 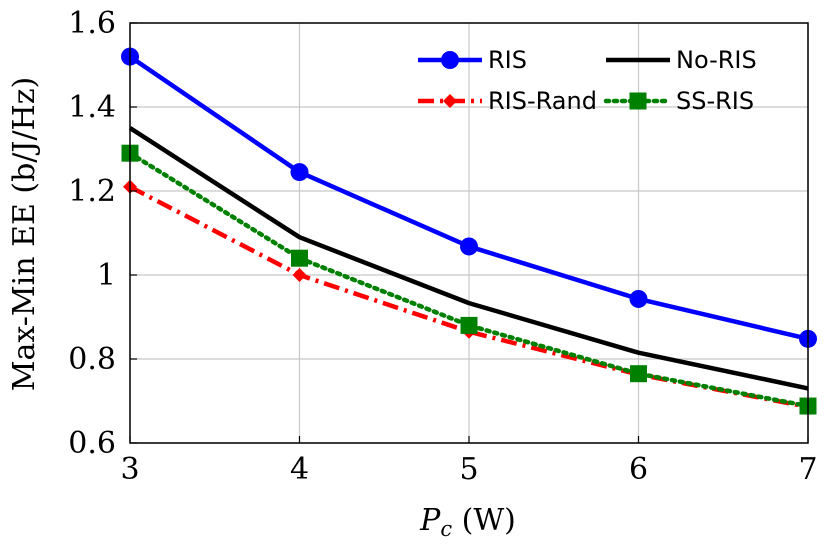 I want to click on legend-label-ris-rand: RIS-Rand, so click(x=542, y=101).